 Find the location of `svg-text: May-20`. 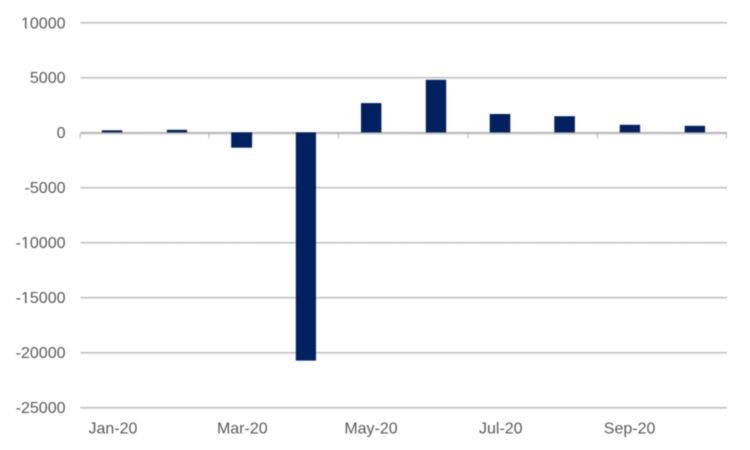

svg-text: May-20 is located at coordinates (370, 428).